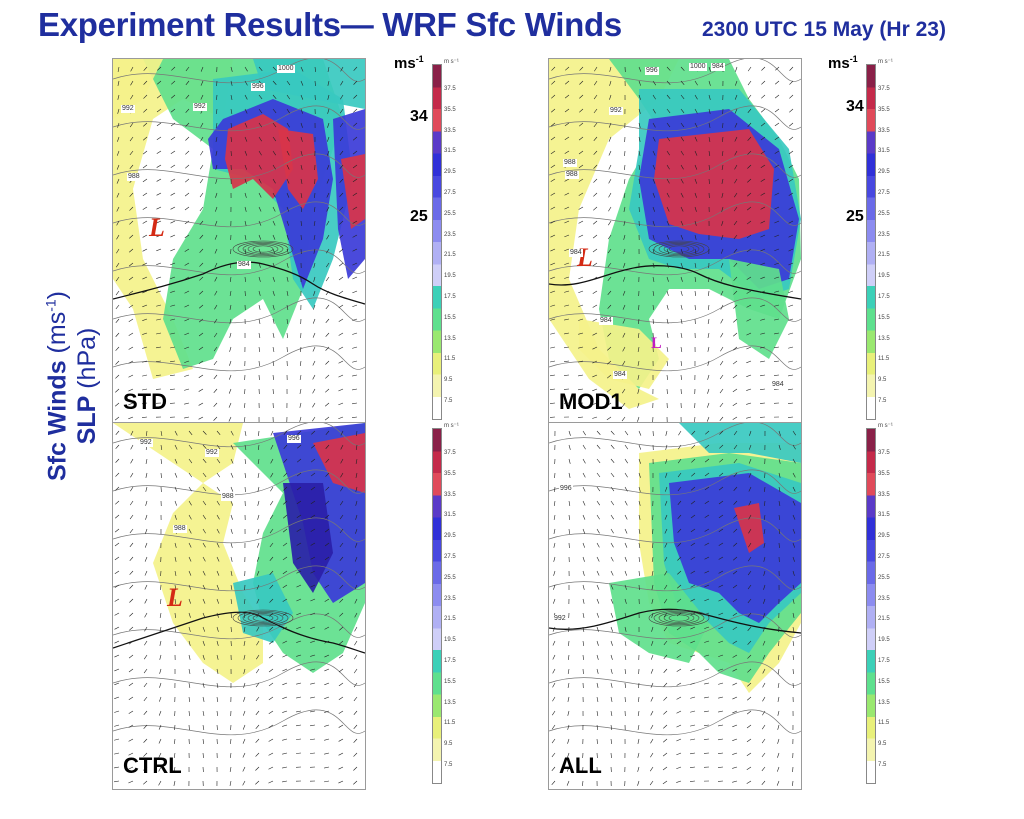 The width and height of the screenshot is (1024, 819). I want to click on threshold-label-25: 25, so click(419, 216).